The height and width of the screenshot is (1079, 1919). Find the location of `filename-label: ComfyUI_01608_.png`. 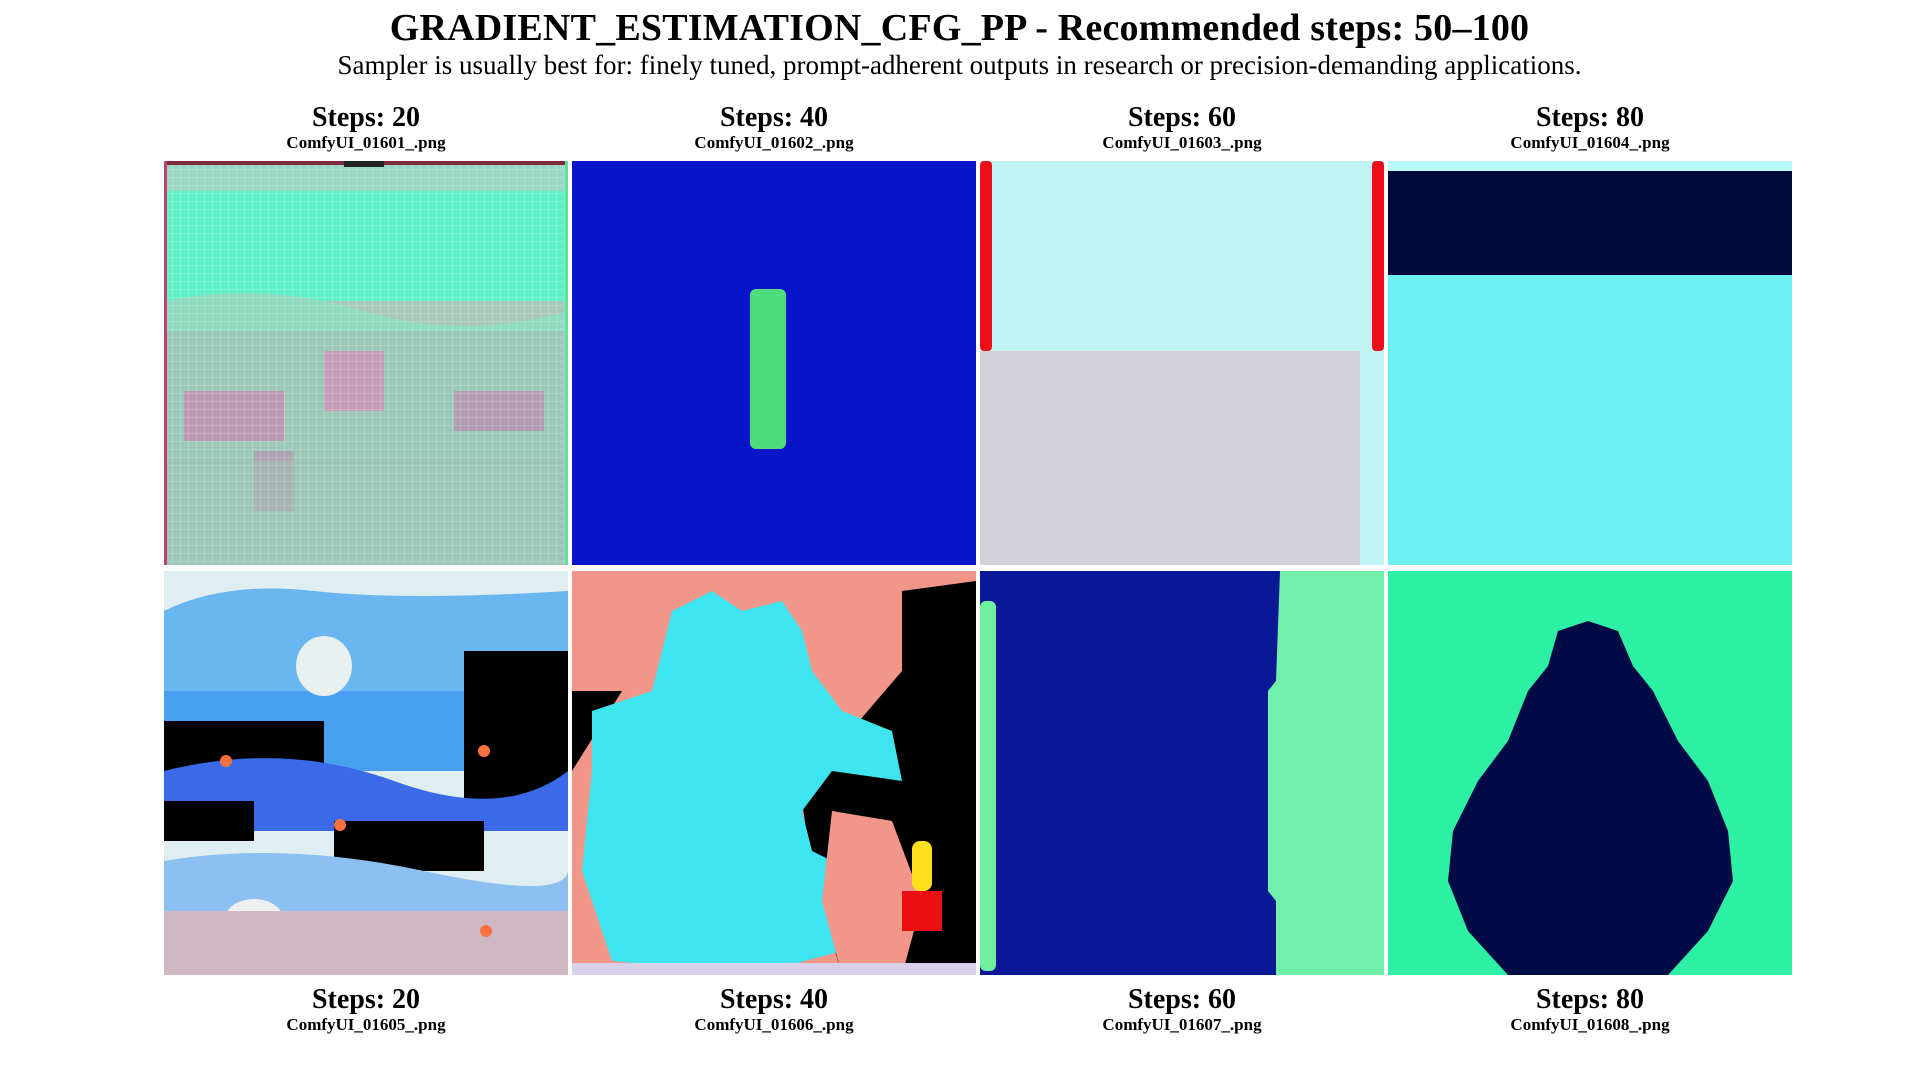

filename-label: ComfyUI_01608_.png is located at coordinates (1590, 1024).